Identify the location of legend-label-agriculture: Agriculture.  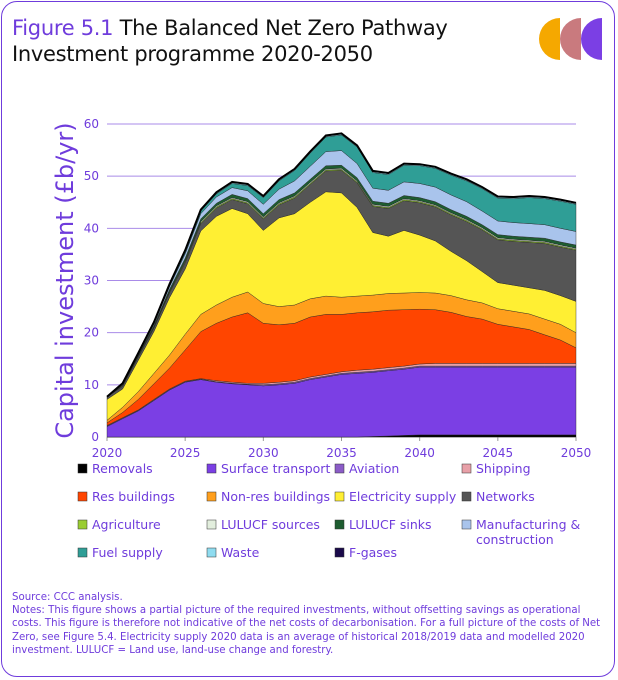
(126, 524).